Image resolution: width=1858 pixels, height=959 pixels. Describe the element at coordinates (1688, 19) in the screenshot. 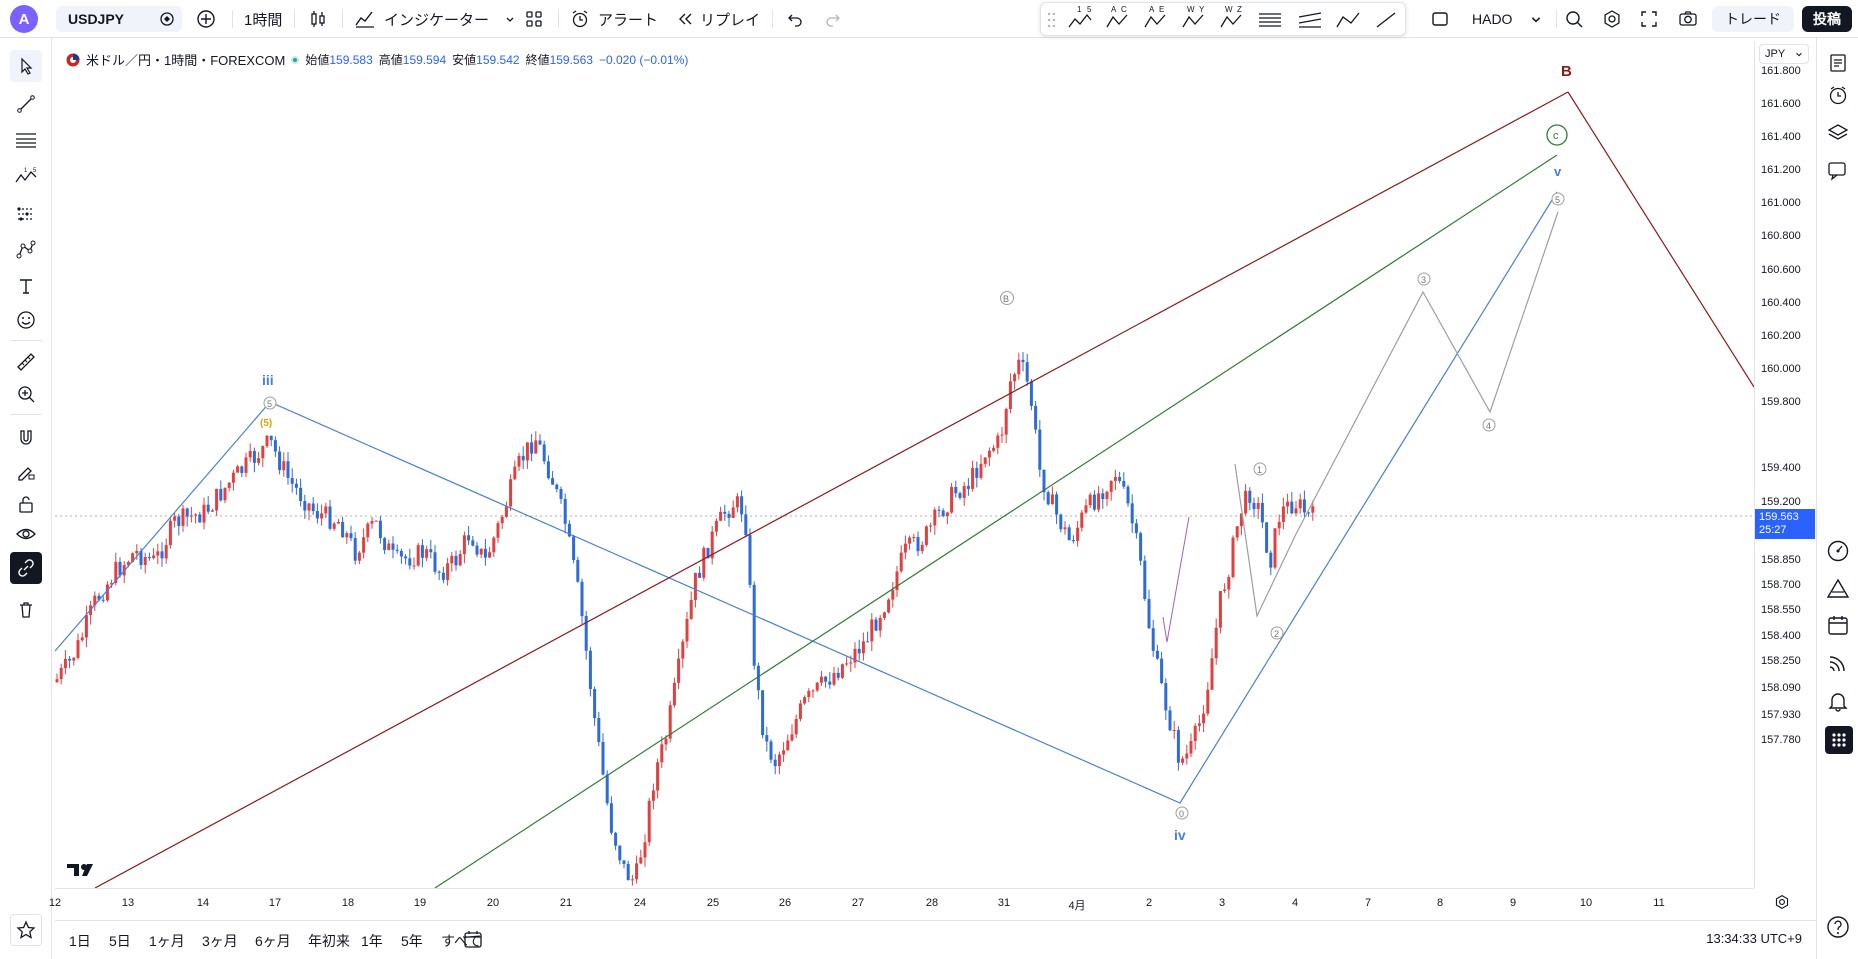

I see `snapshot-button` at that location.